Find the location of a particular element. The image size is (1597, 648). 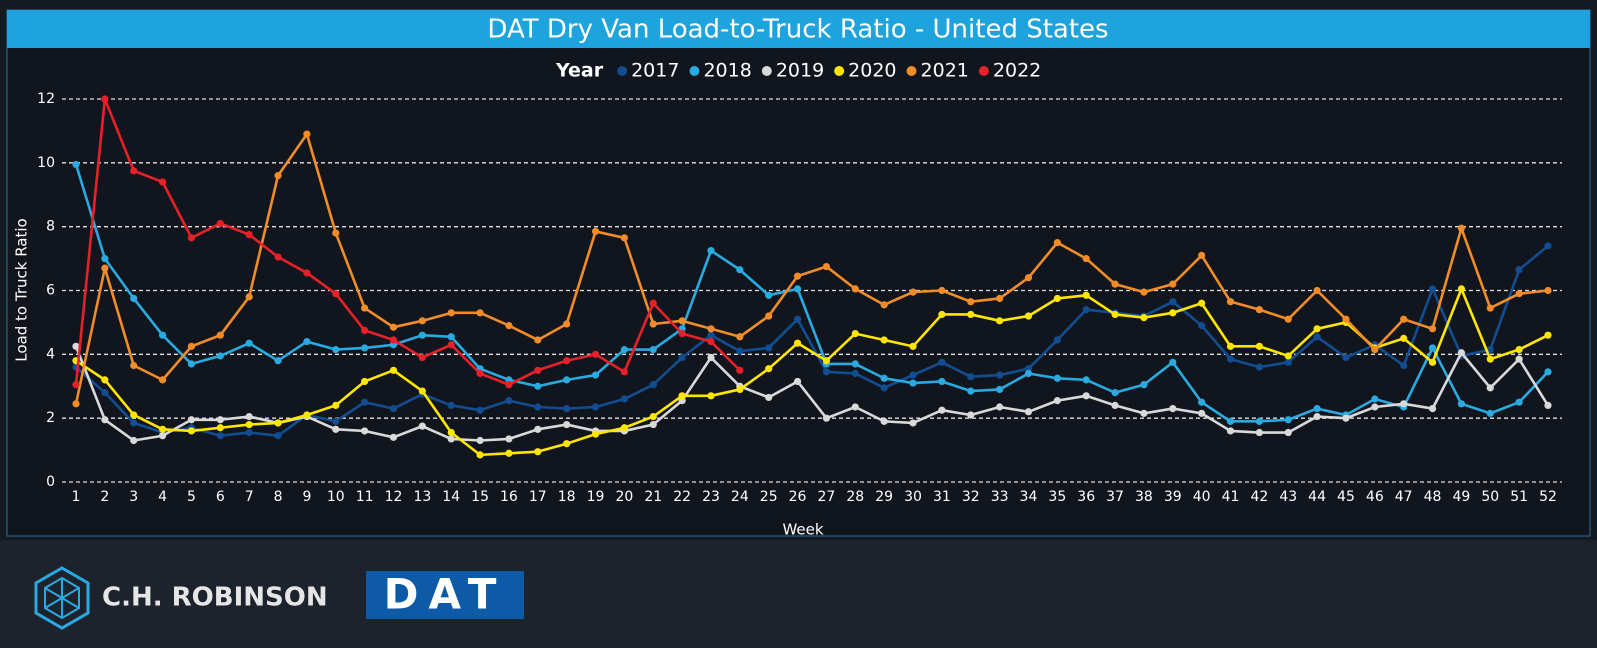

x-axis-label: Week is located at coordinates (802, 530).